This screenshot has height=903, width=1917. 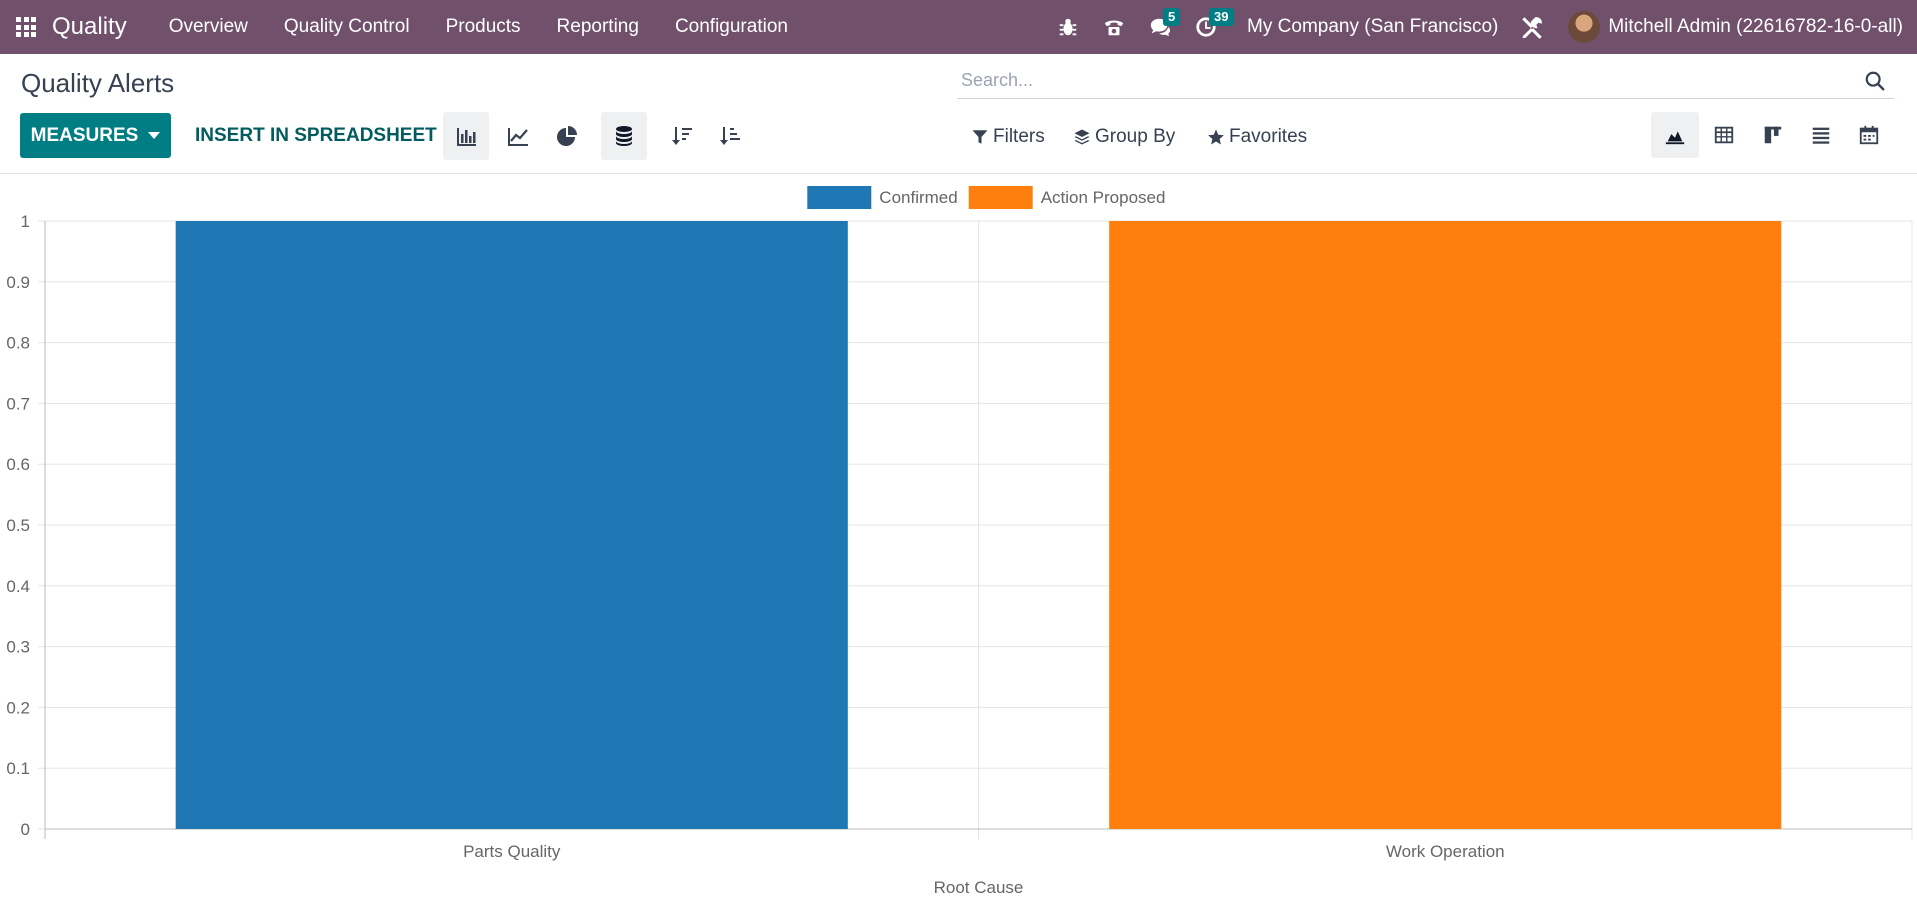 I want to click on sort-descending-button, so click(x=682, y=136).